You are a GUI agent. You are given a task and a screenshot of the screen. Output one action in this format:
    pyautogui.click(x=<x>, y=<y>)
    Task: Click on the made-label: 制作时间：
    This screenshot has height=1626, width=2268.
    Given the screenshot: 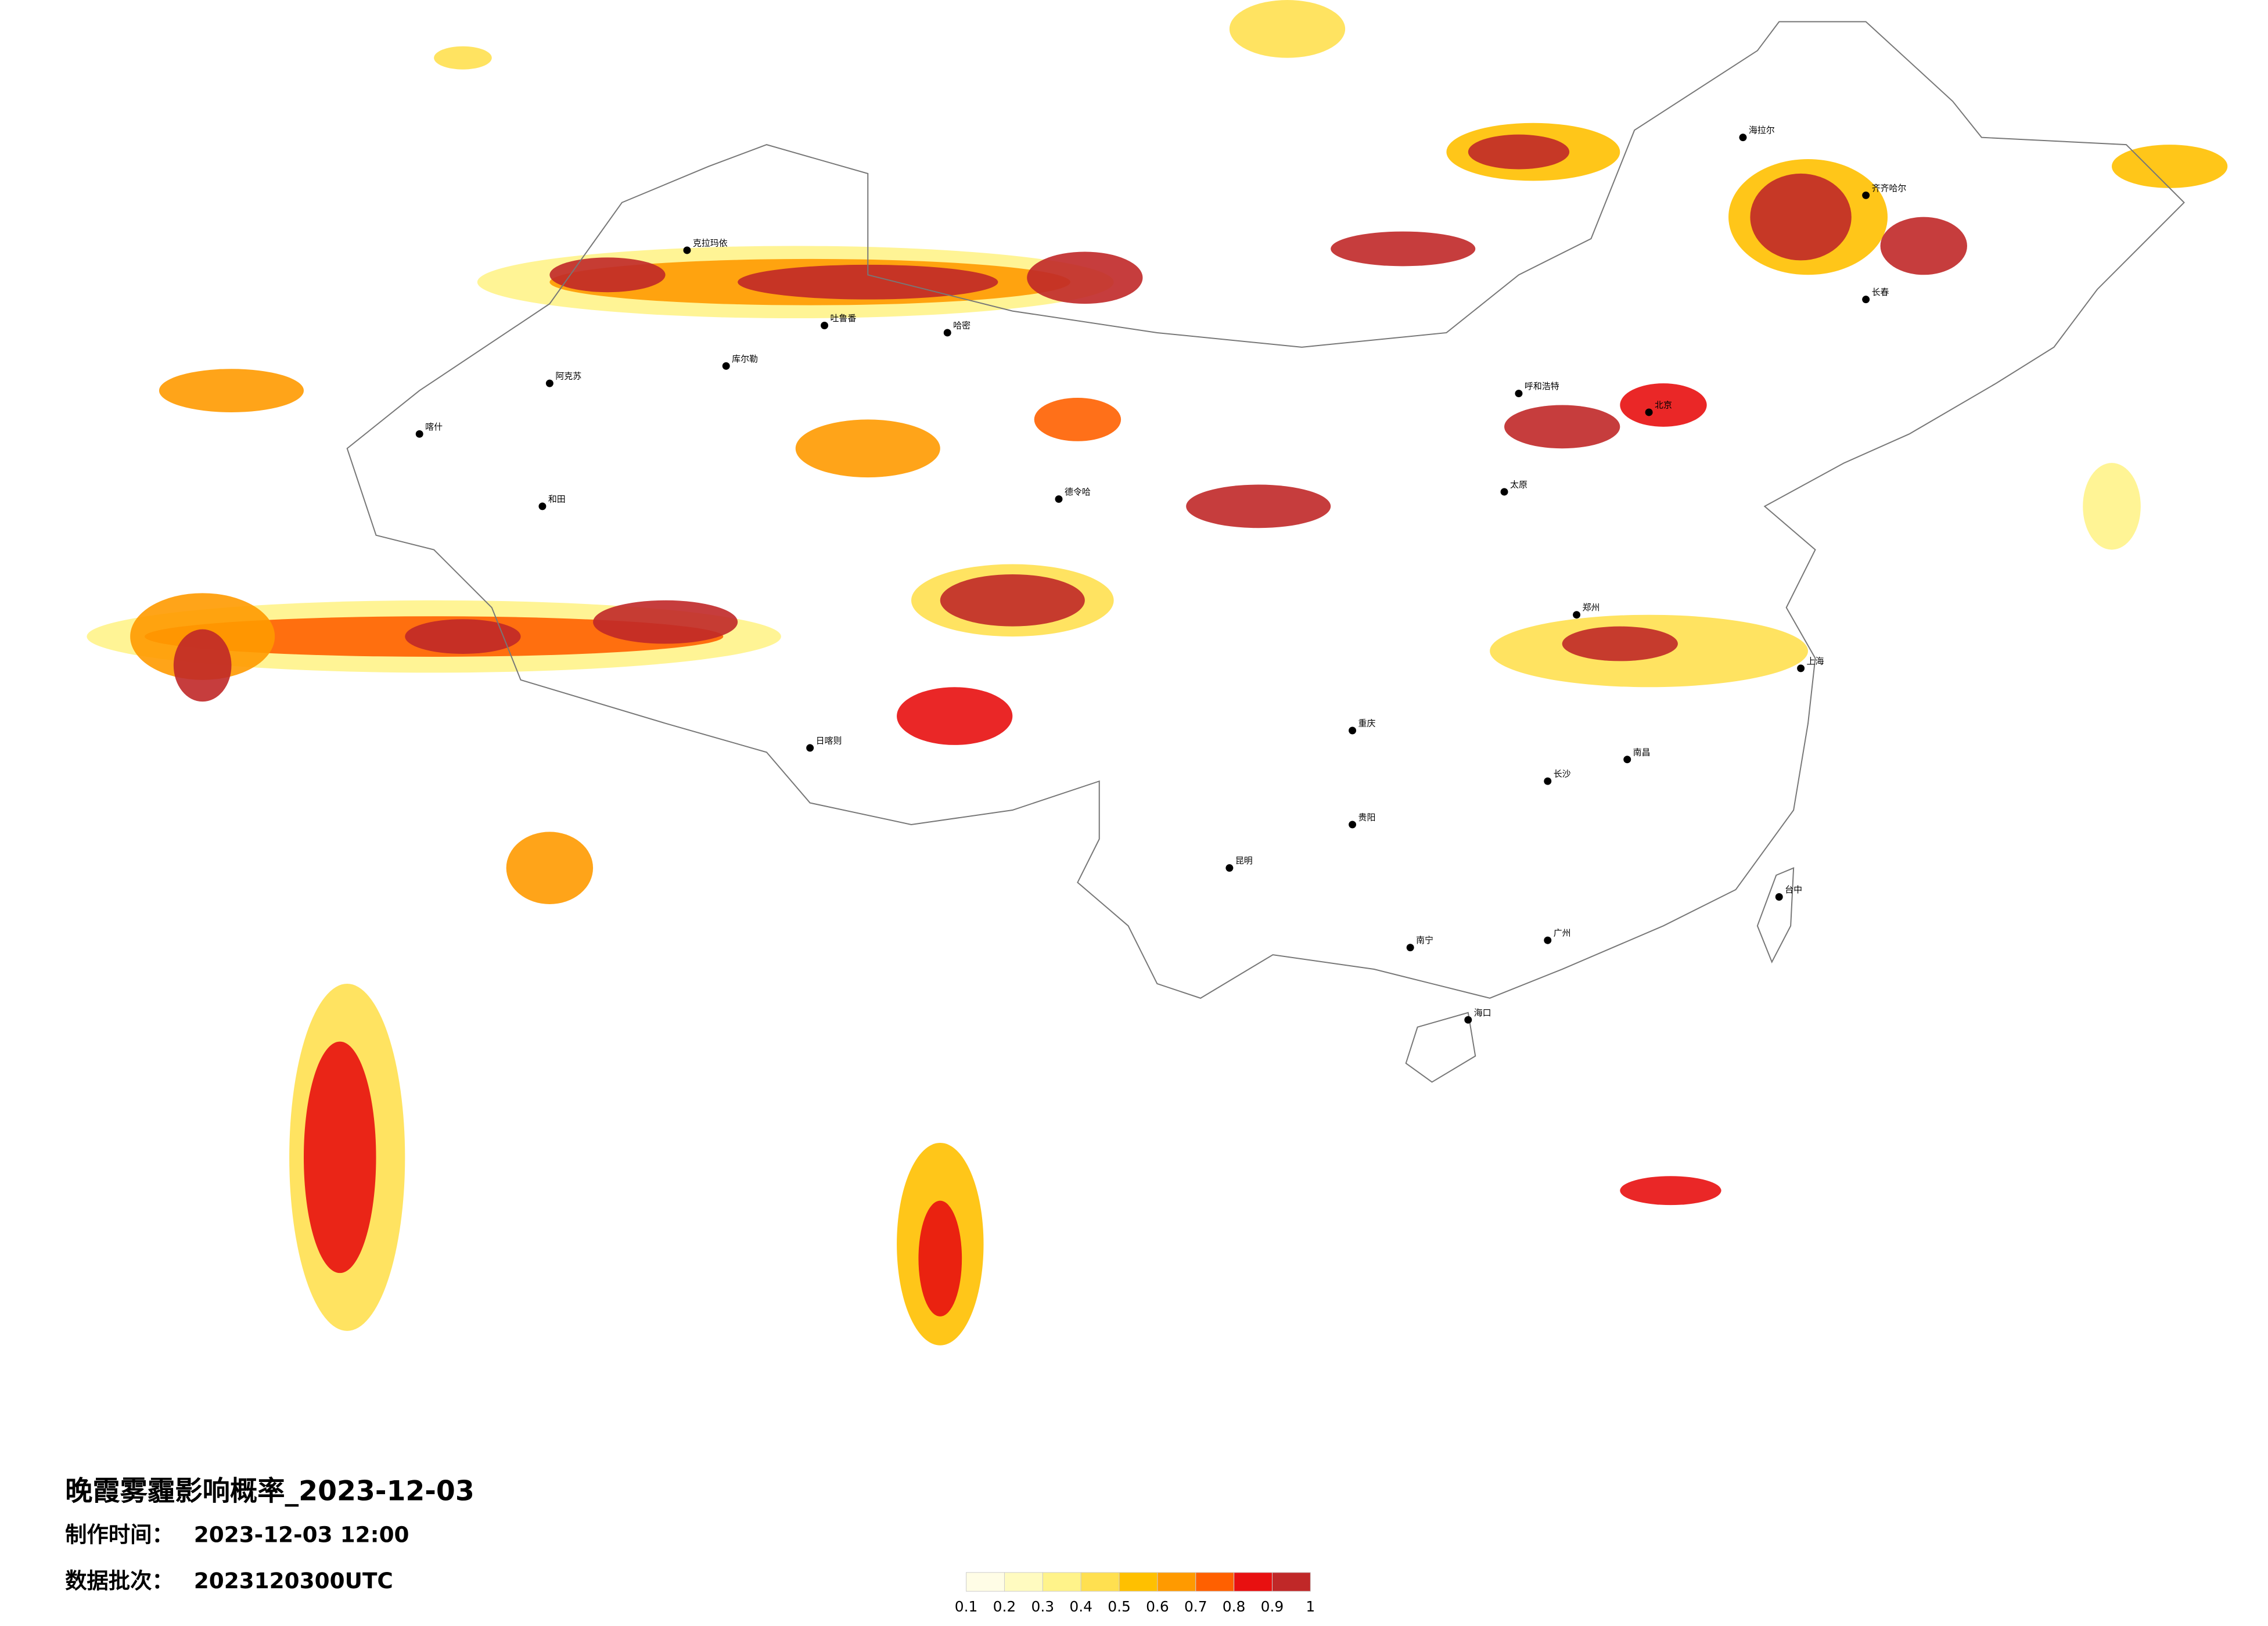 What is the action you would take?
    pyautogui.click(x=119, y=1535)
    